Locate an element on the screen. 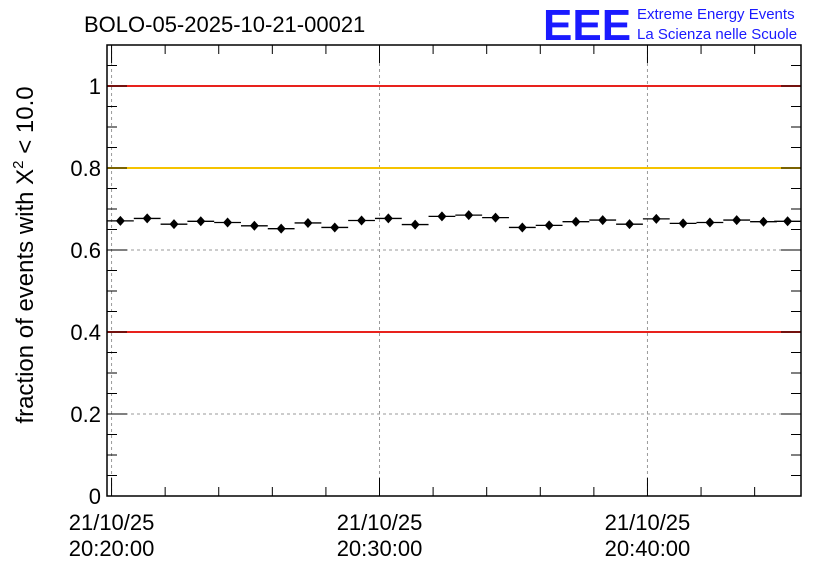  y-tick-label: 0.4 is located at coordinates (85, 332).